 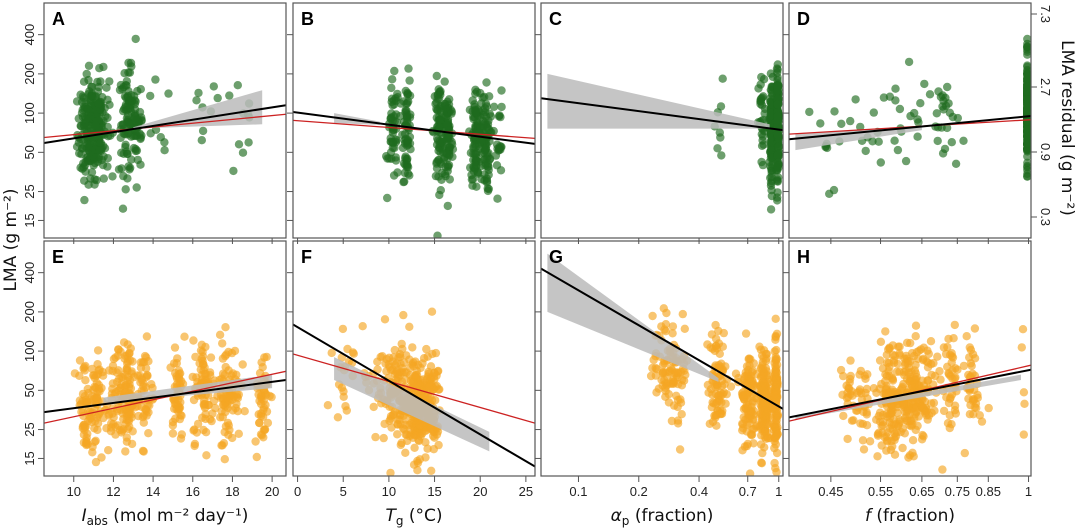 What do you see at coordinates (1028, 491) in the screenshot?
I see `x-tick-label: 1` at bounding box center [1028, 491].